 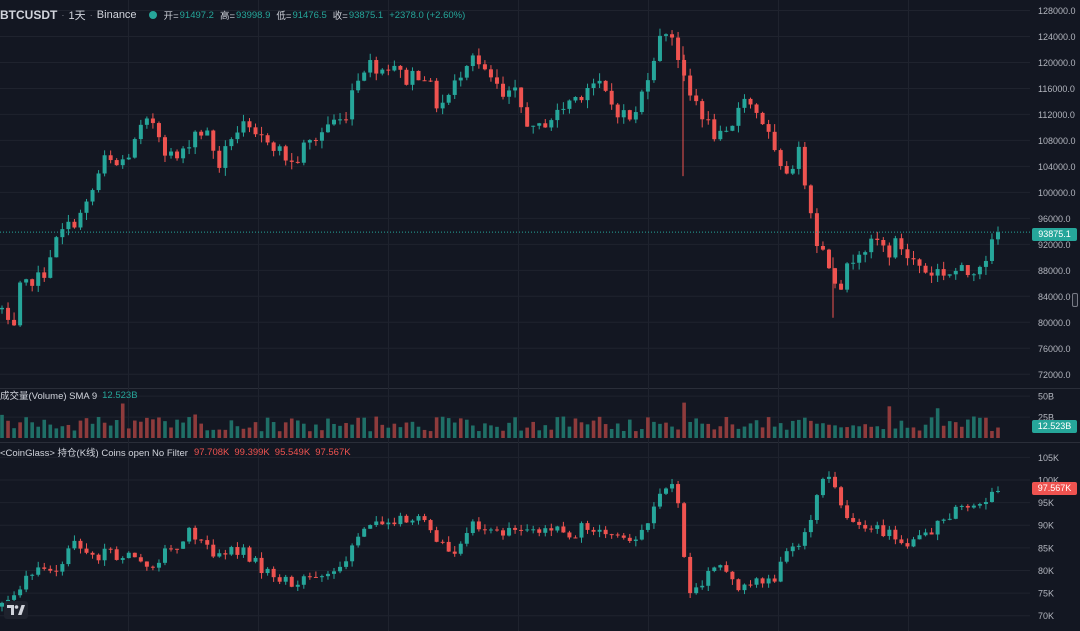 What do you see at coordinates (1057, 193) in the screenshot?
I see `y-axis-tick-label: 100000.0` at bounding box center [1057, 193].